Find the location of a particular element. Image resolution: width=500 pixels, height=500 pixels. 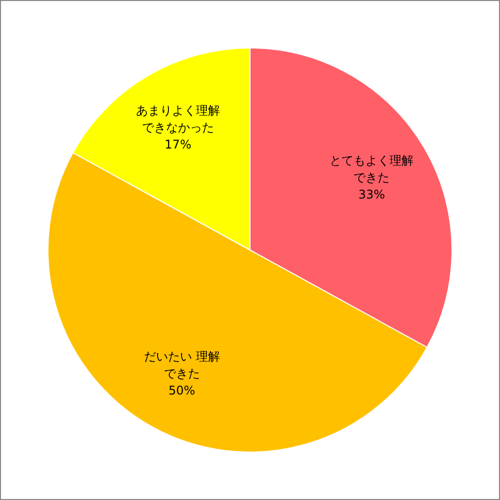

data-label: 50% is located at coordinates (182, 391).